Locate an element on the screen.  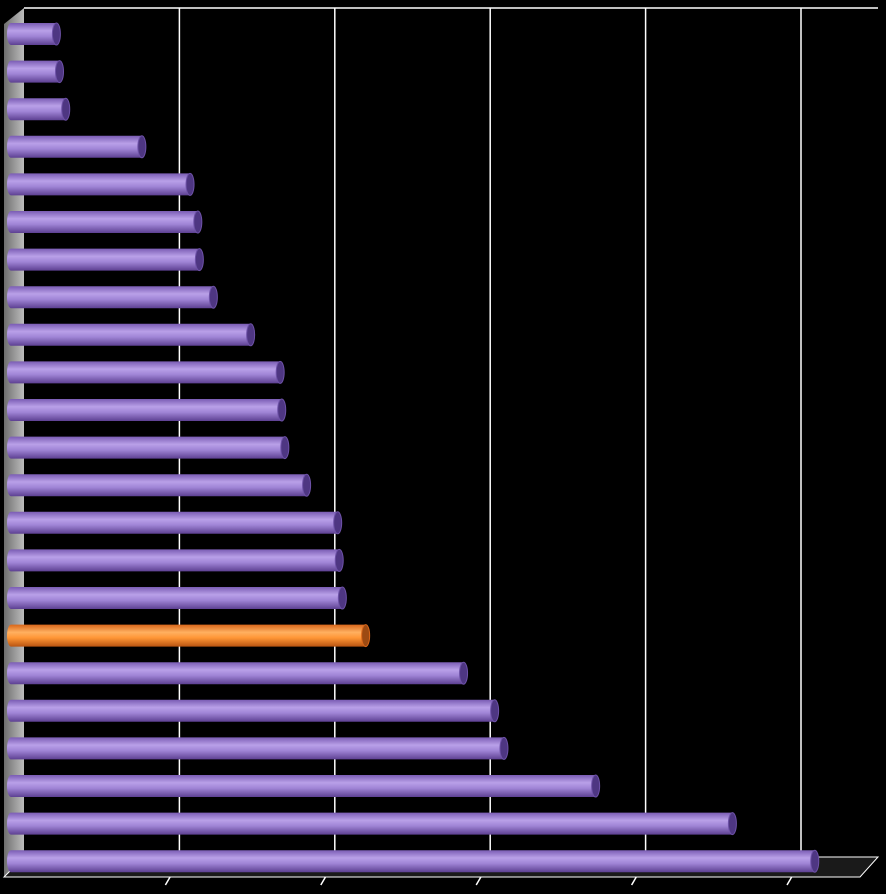
bar-highlighted is located at coordinates (189, 636).